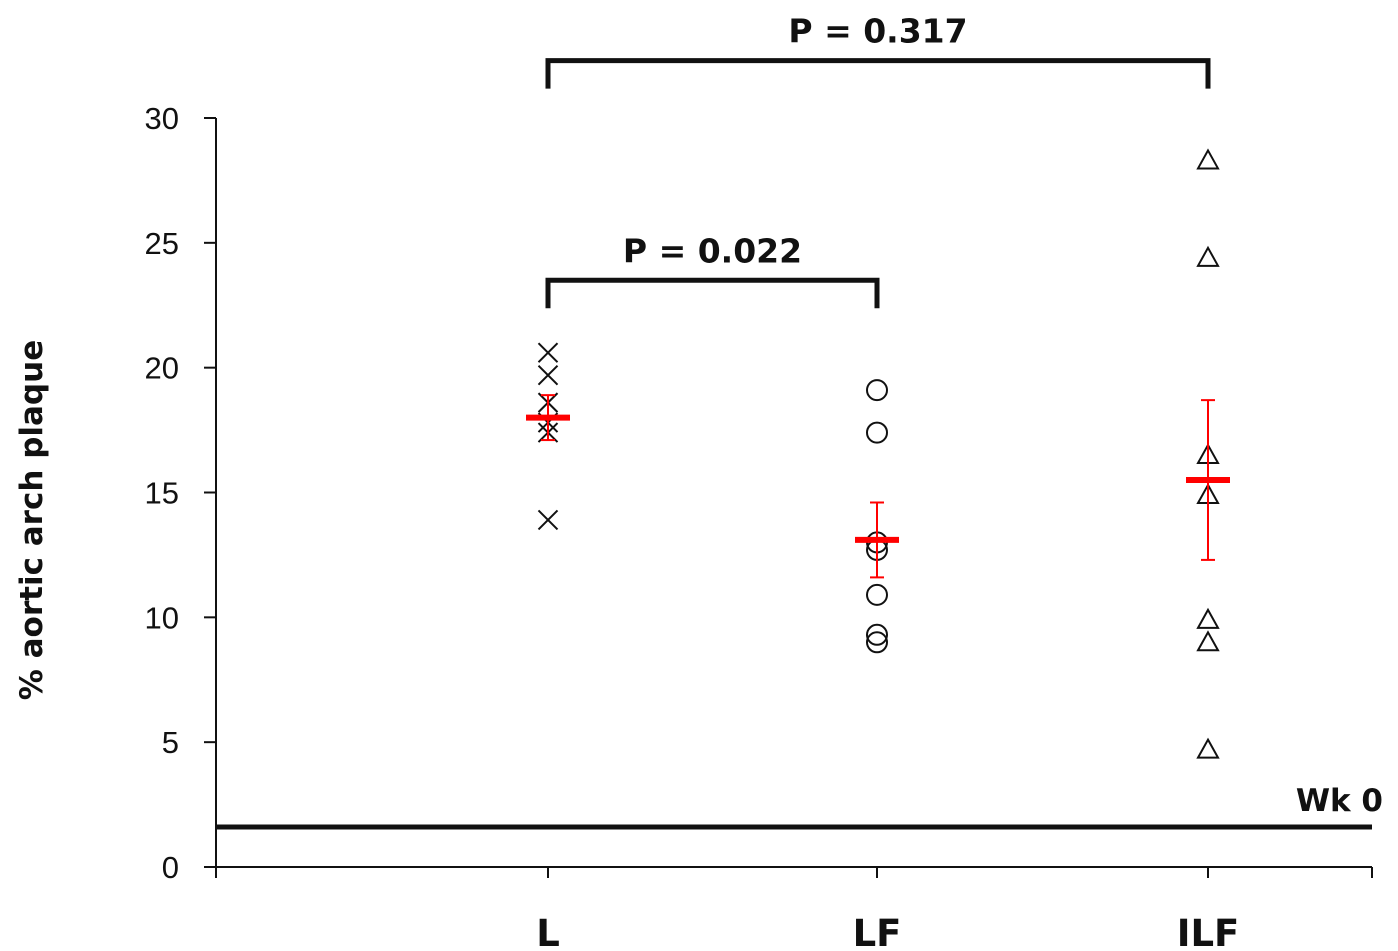 This screenshot has width=1398, height=951. I want to click on x-tick-label: L, so click(548, 931).